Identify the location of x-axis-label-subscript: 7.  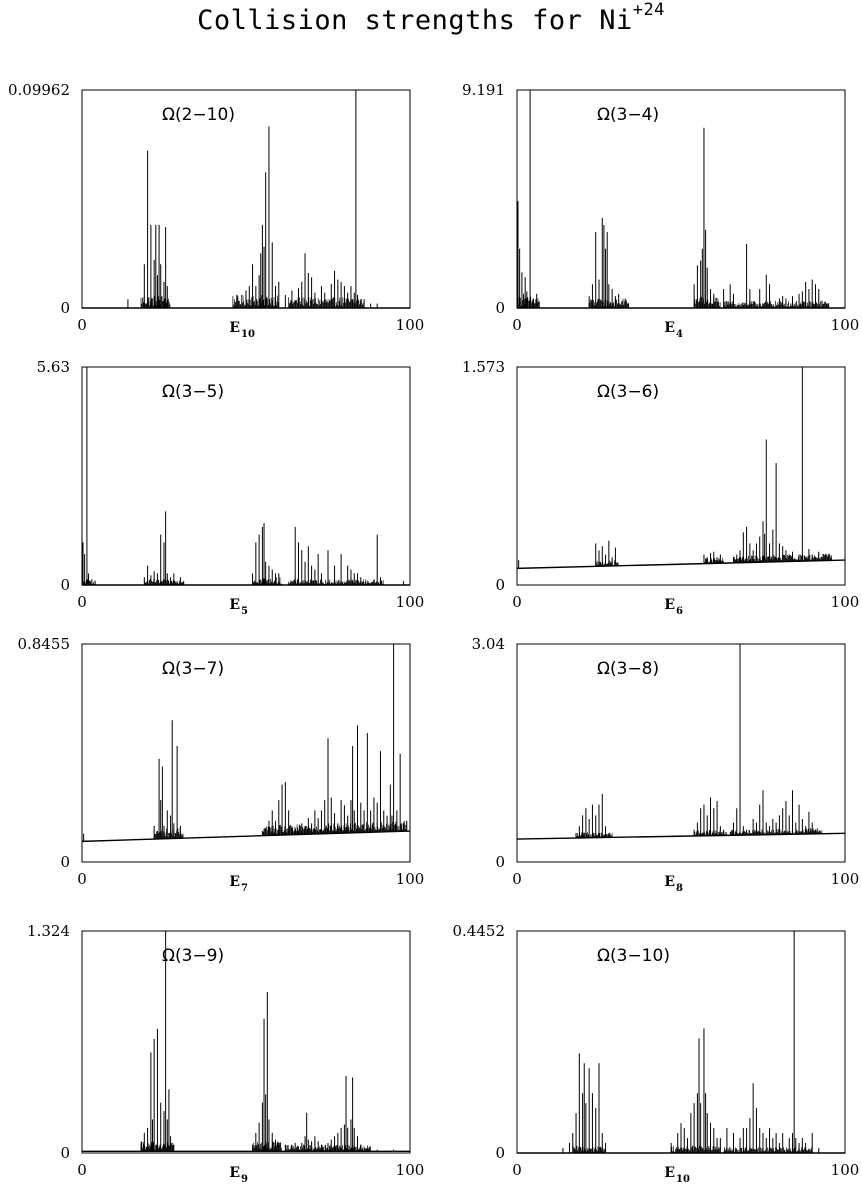
(244, 888).